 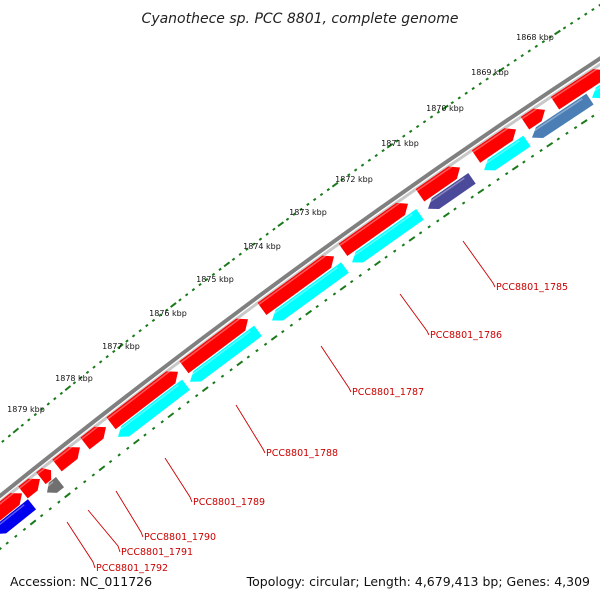 I want to click on gene-label: PCC8801_1787, so click(x=388, y=392).